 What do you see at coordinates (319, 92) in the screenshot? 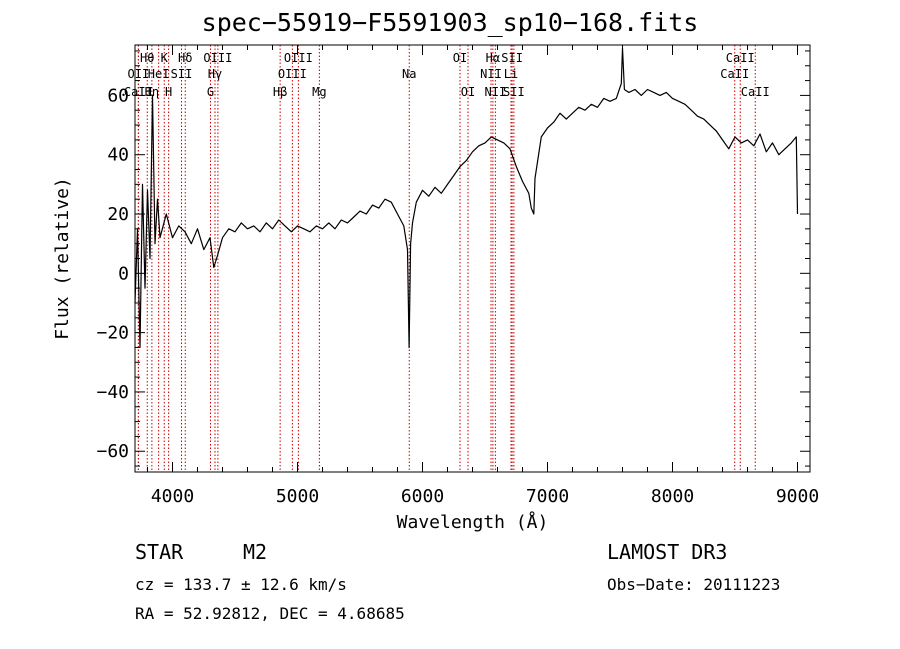
I see `line-label: Mg` at bounding box center [319, 92].